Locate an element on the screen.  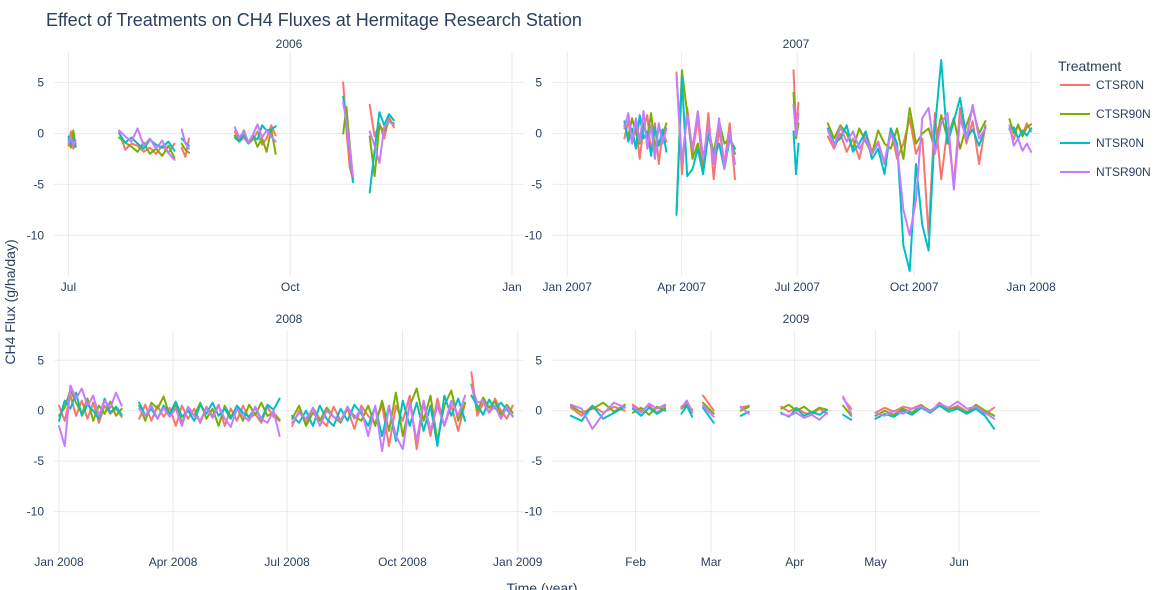
legend-item-ntsr0n: NTSR0N is located at coordinates (1102, 143).